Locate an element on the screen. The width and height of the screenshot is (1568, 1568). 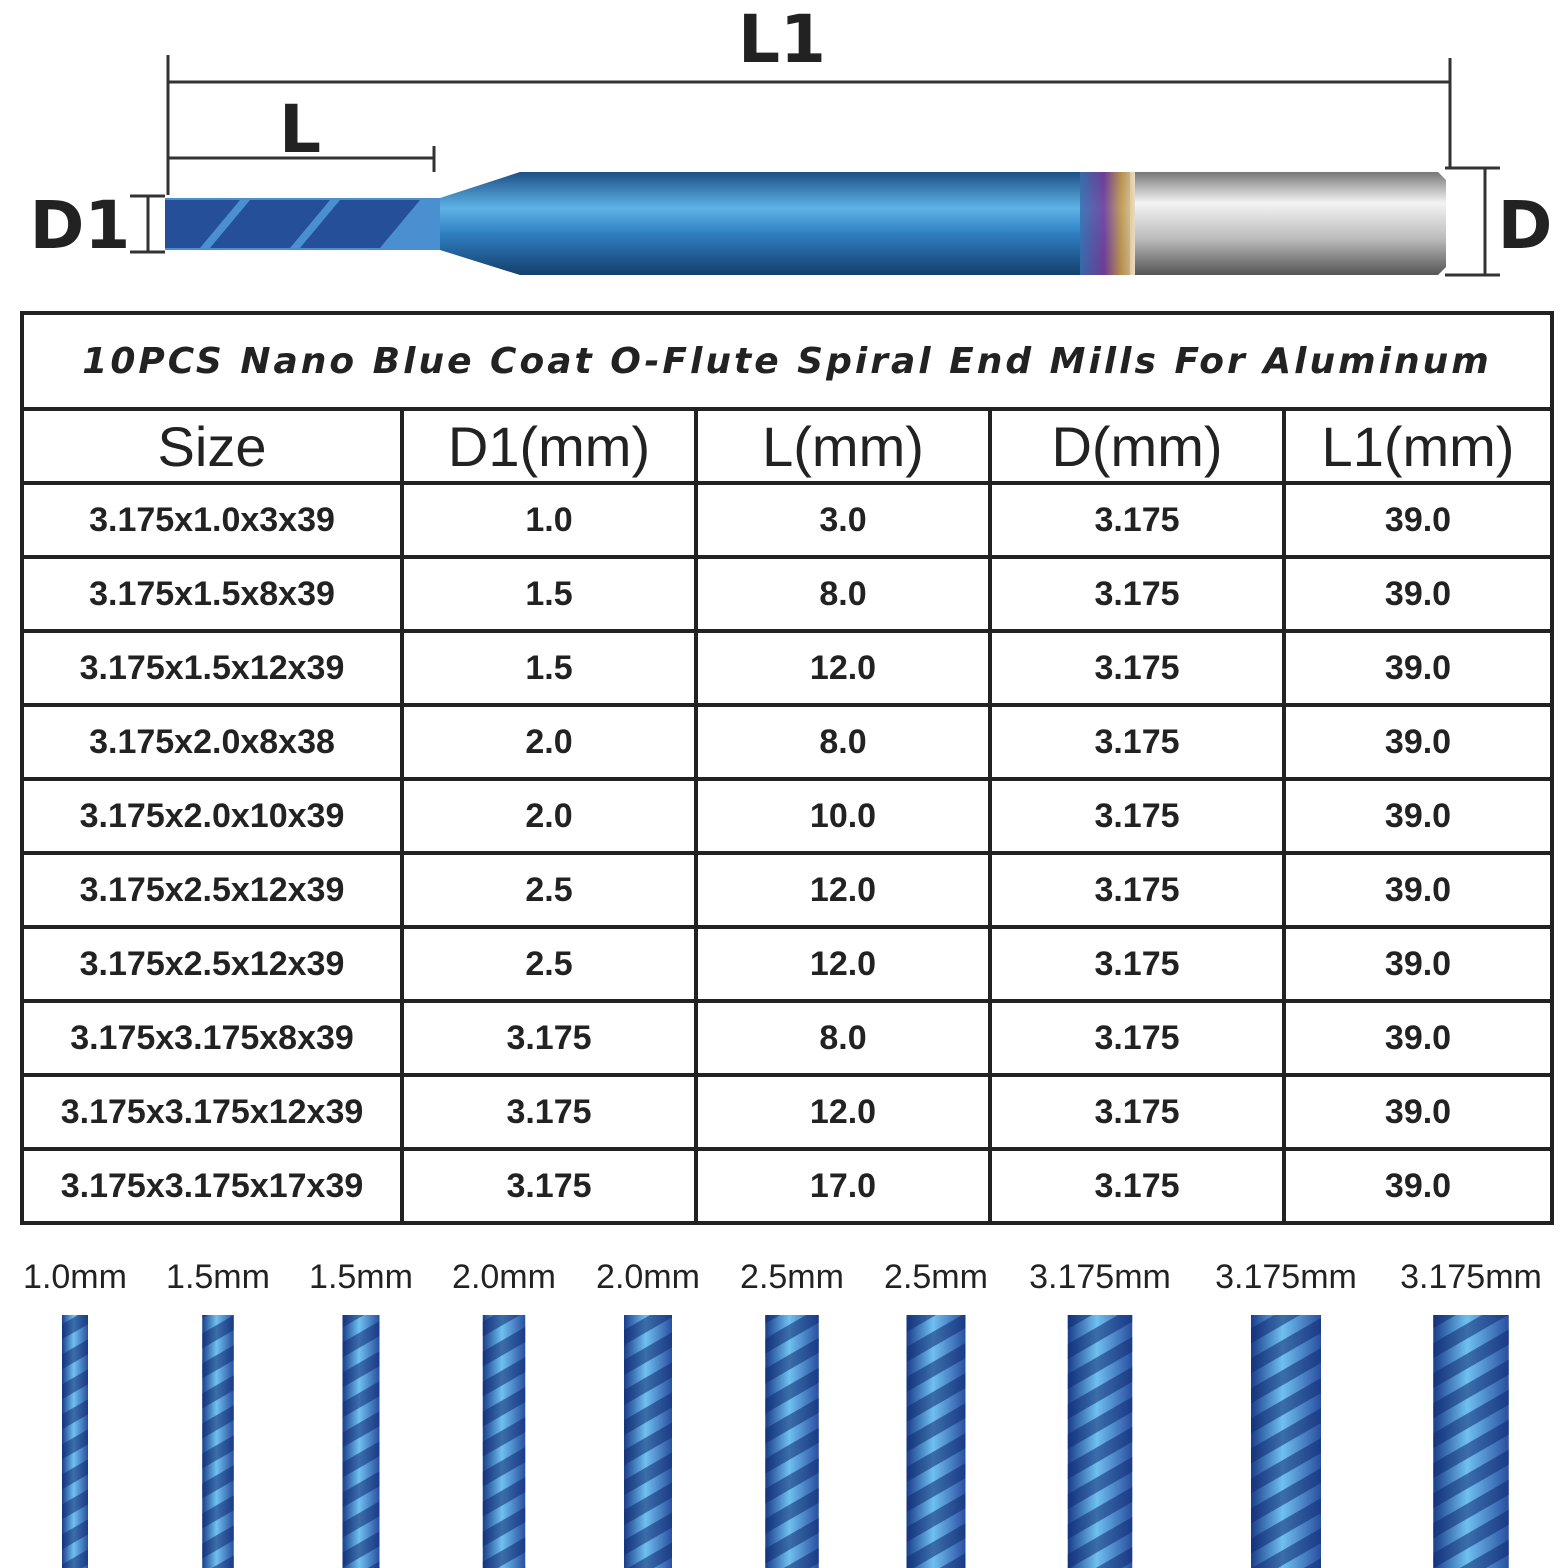
dimension-label: D is located at coordinates (1525, 225).